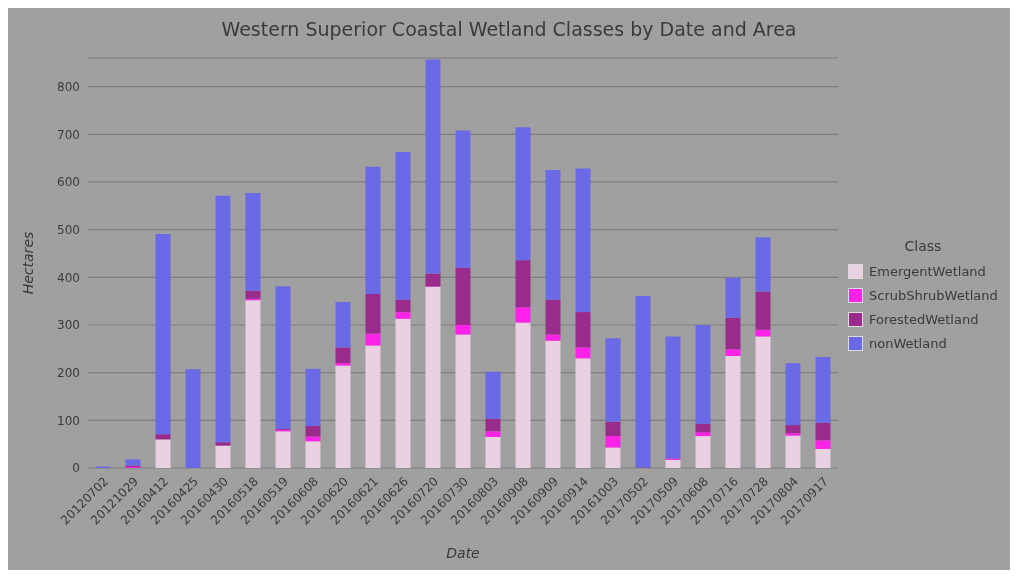  I want to click on chart-title: Western Superior Coastal Wetland Classes by Date and Area, so click(509, 29).